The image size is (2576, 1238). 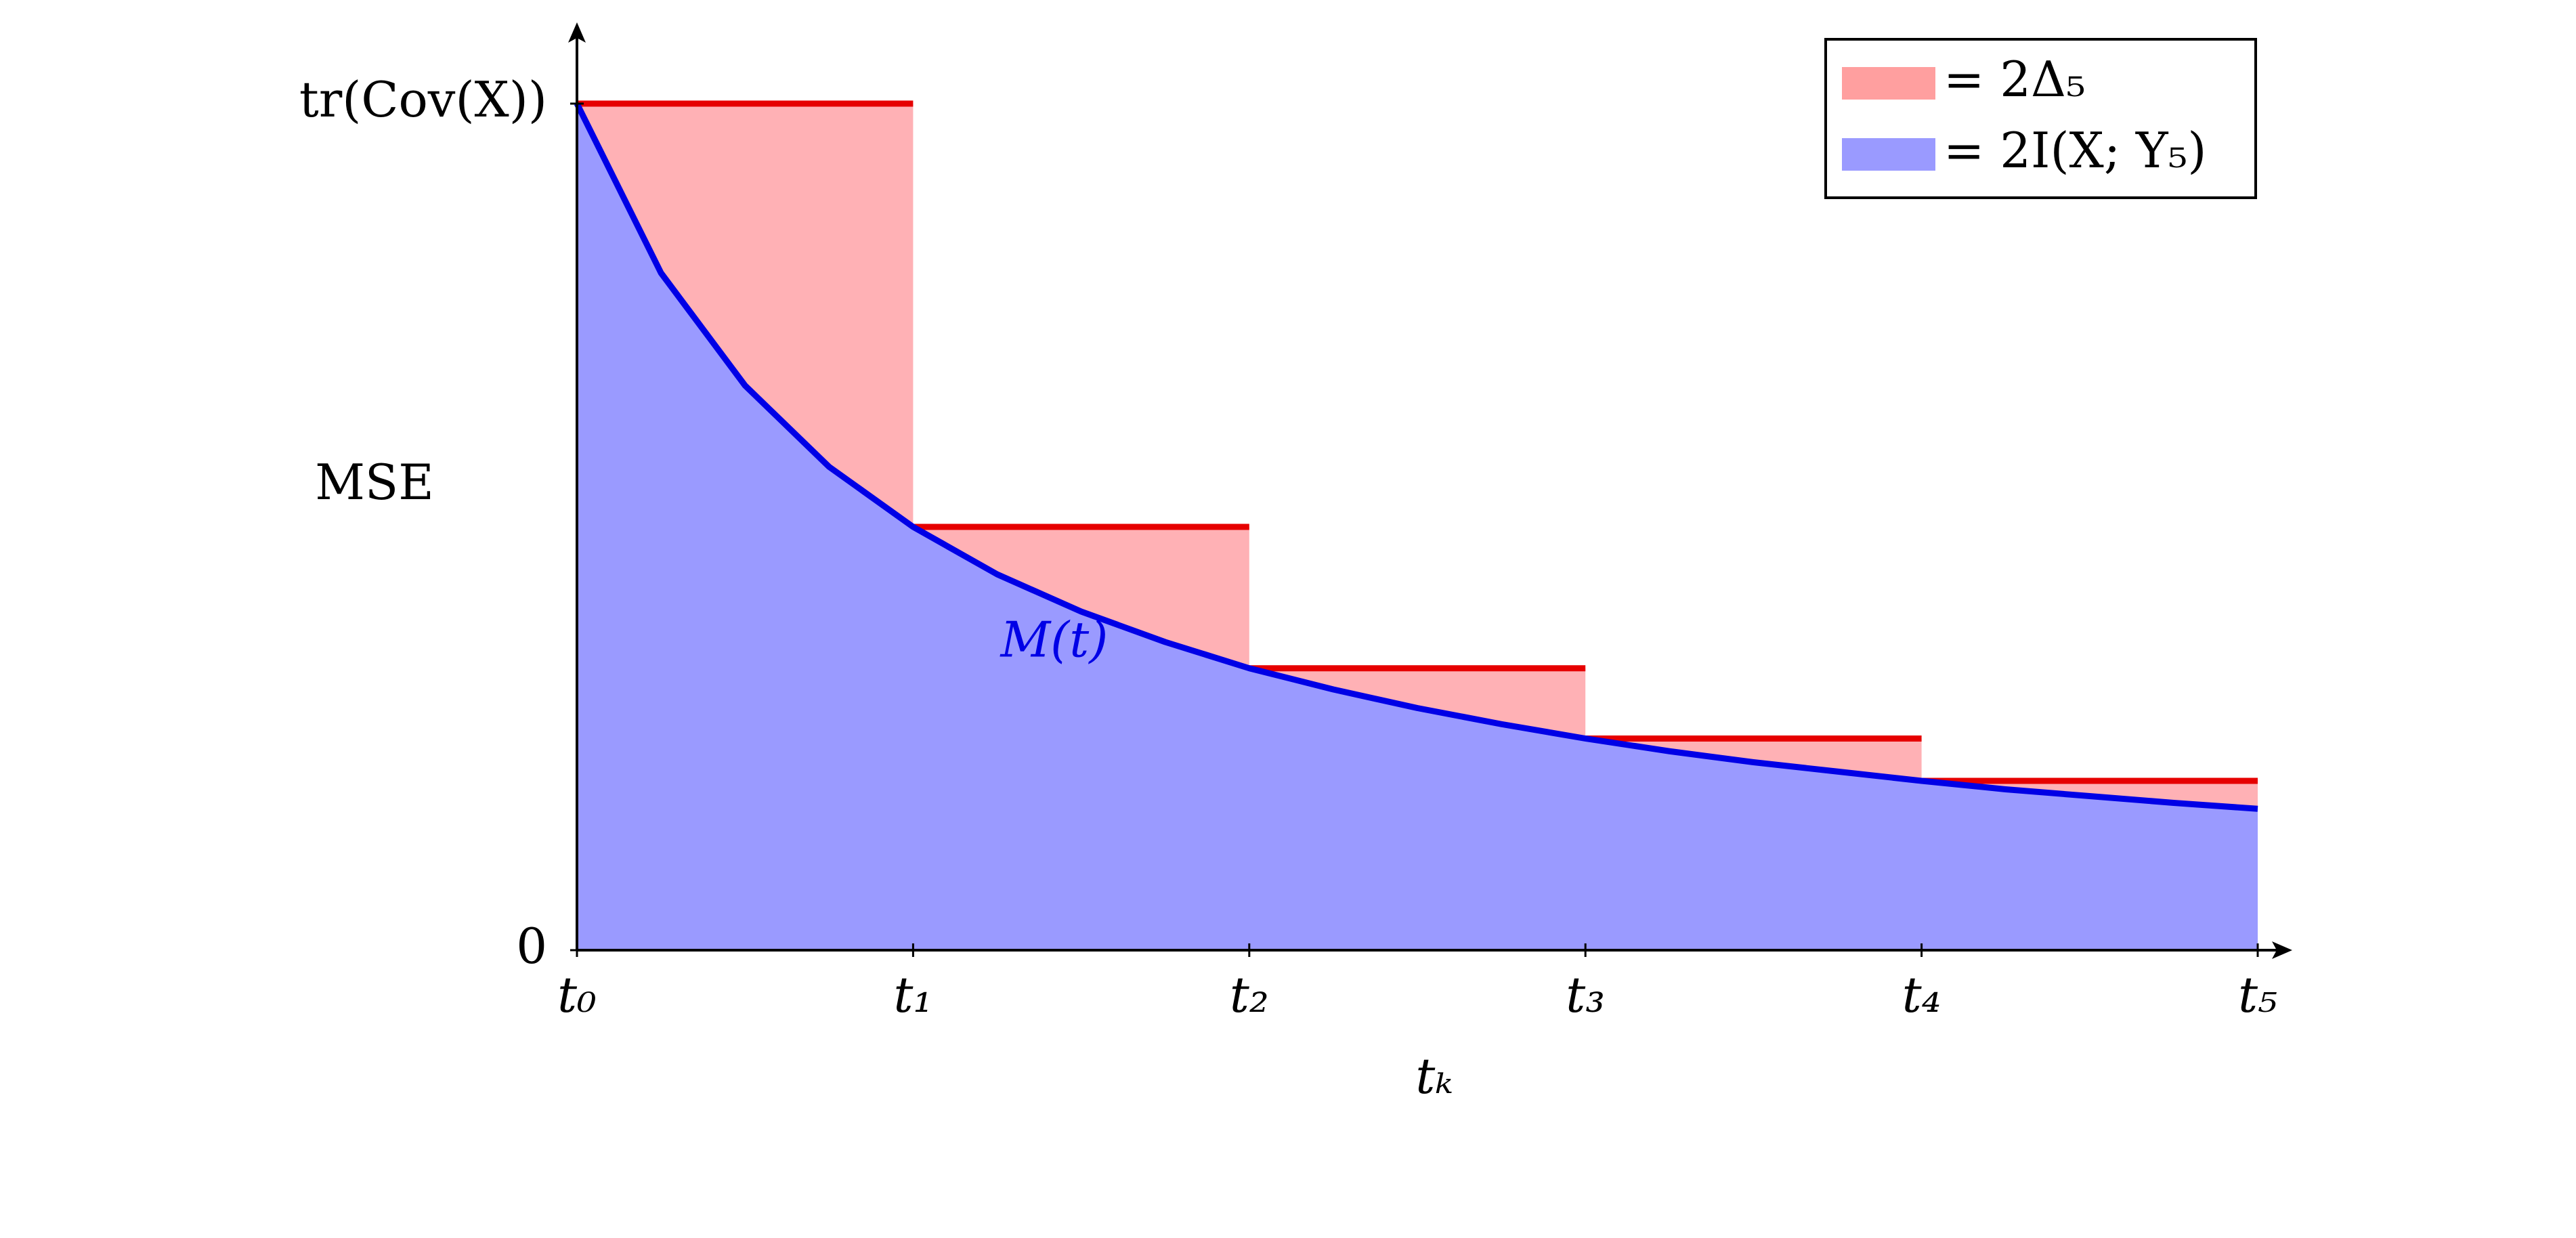 What do you see at coordinates (2015, 79) in the screenshot?
I see `legend-label: = 2Δ₅` at bounding box center [2015, 79].